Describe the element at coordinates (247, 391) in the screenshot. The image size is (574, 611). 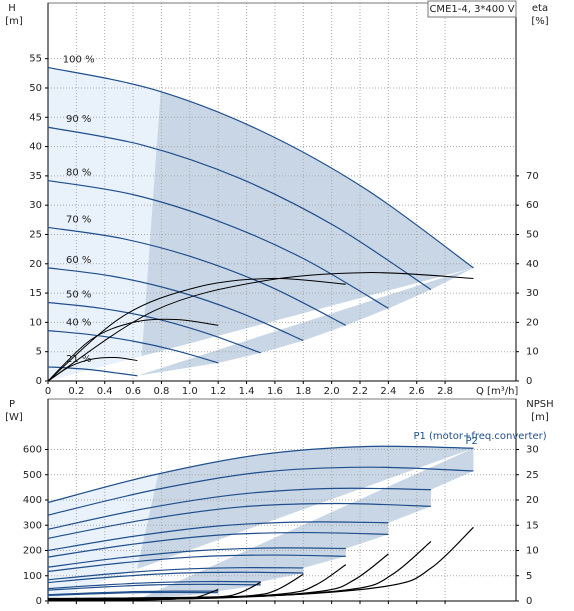
I see `x-tick-label: 1.4` at that location.